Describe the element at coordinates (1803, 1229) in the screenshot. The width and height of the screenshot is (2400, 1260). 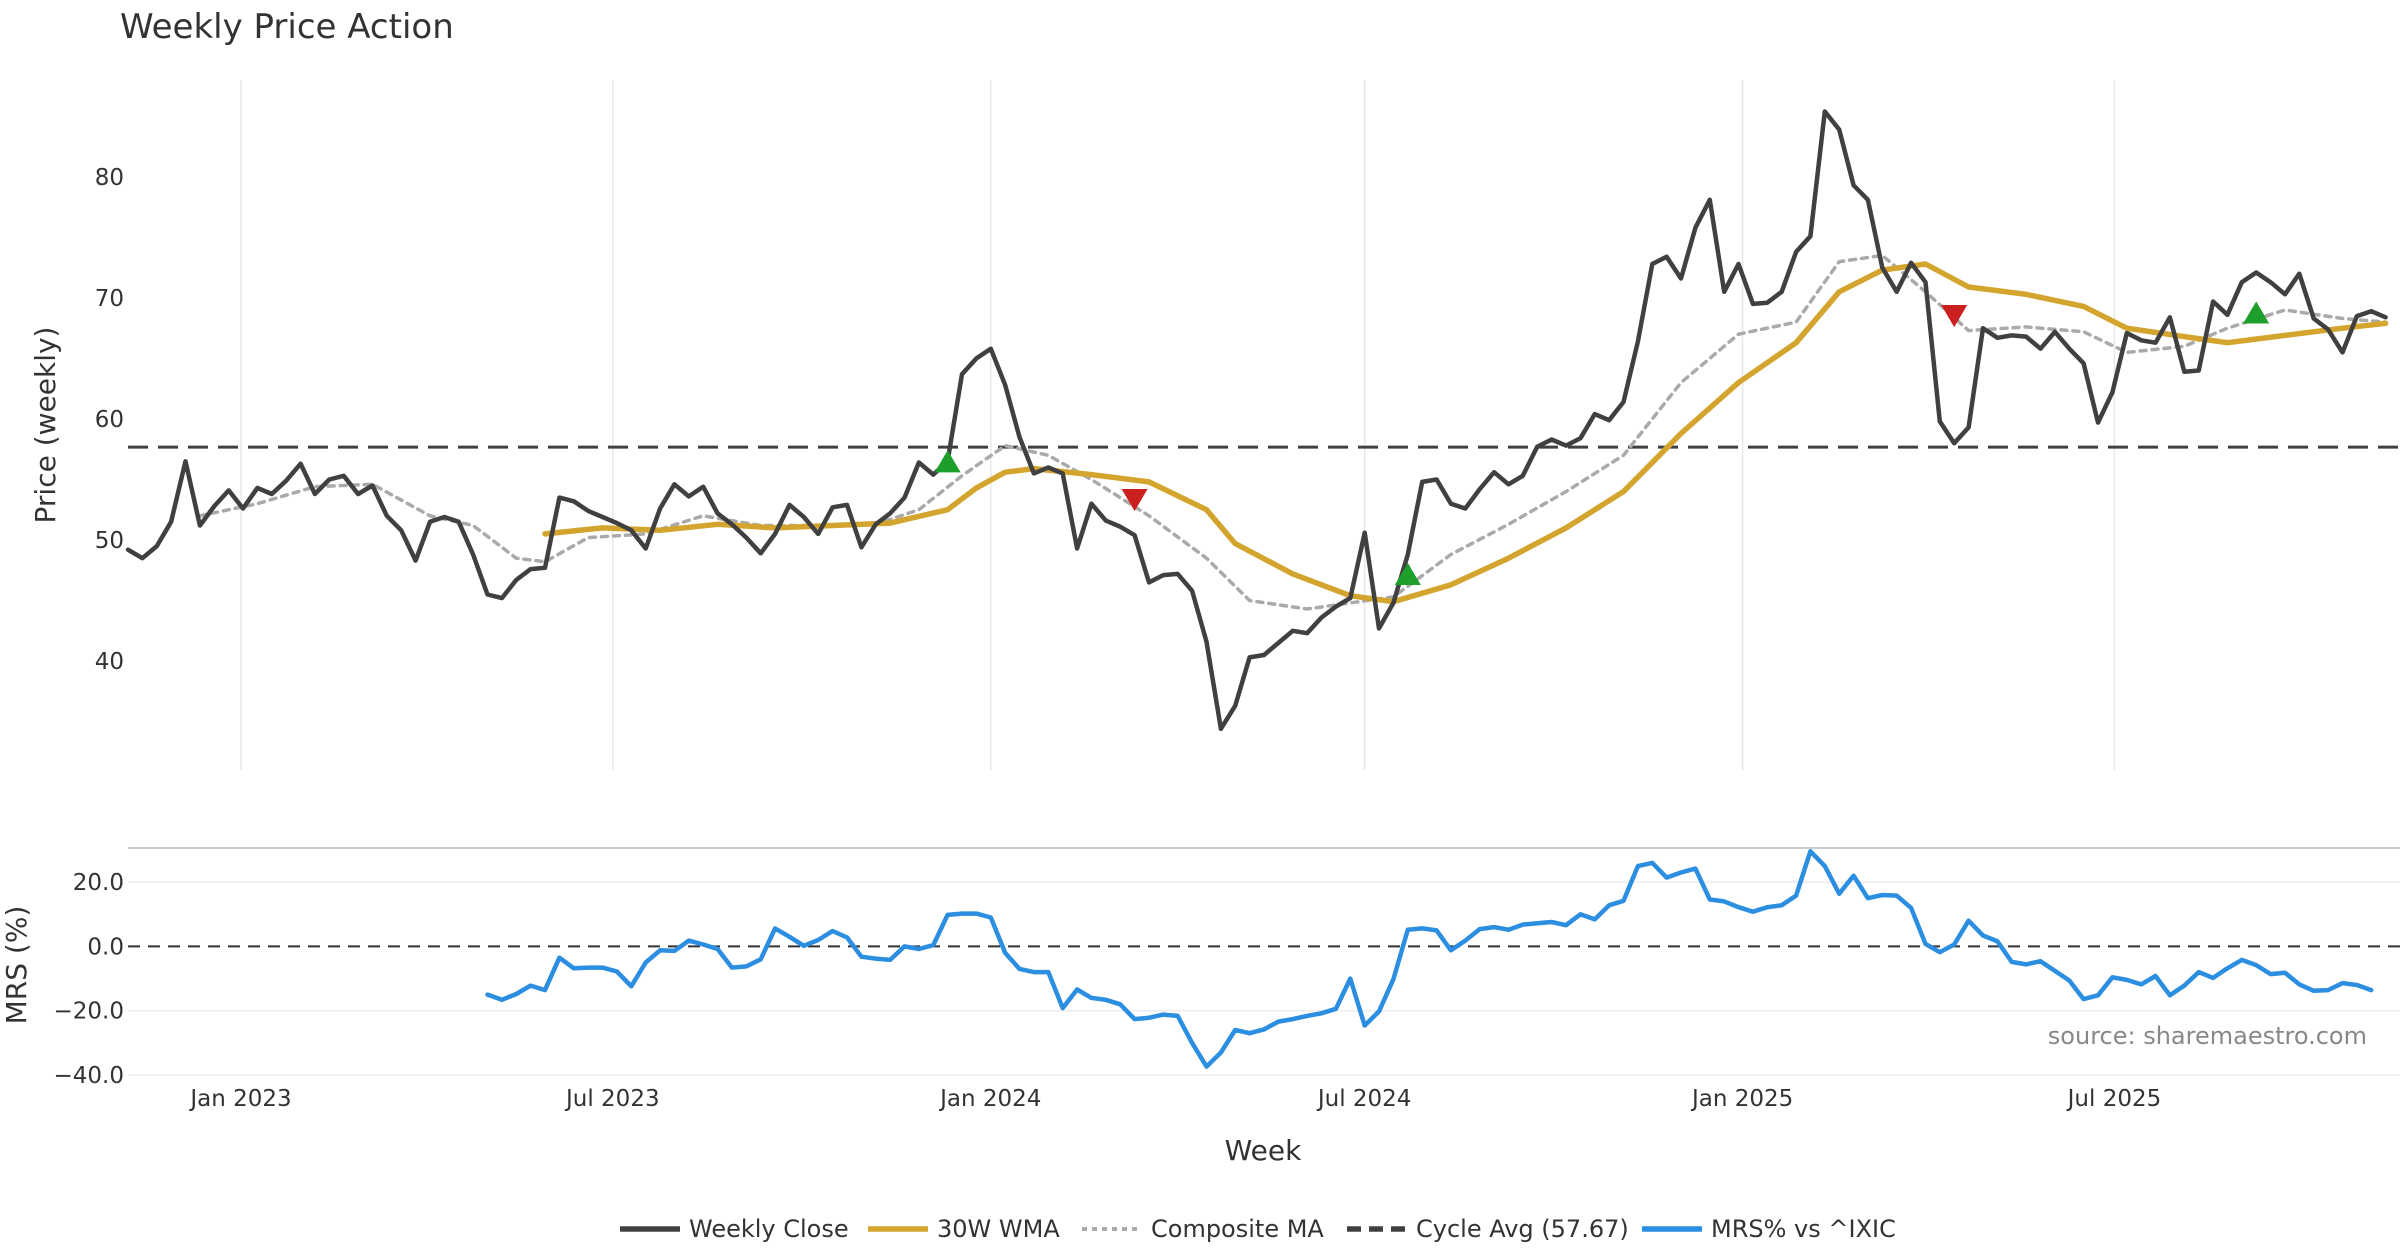
I see `legend-label: MRS% vs ^IXIC` at that location.